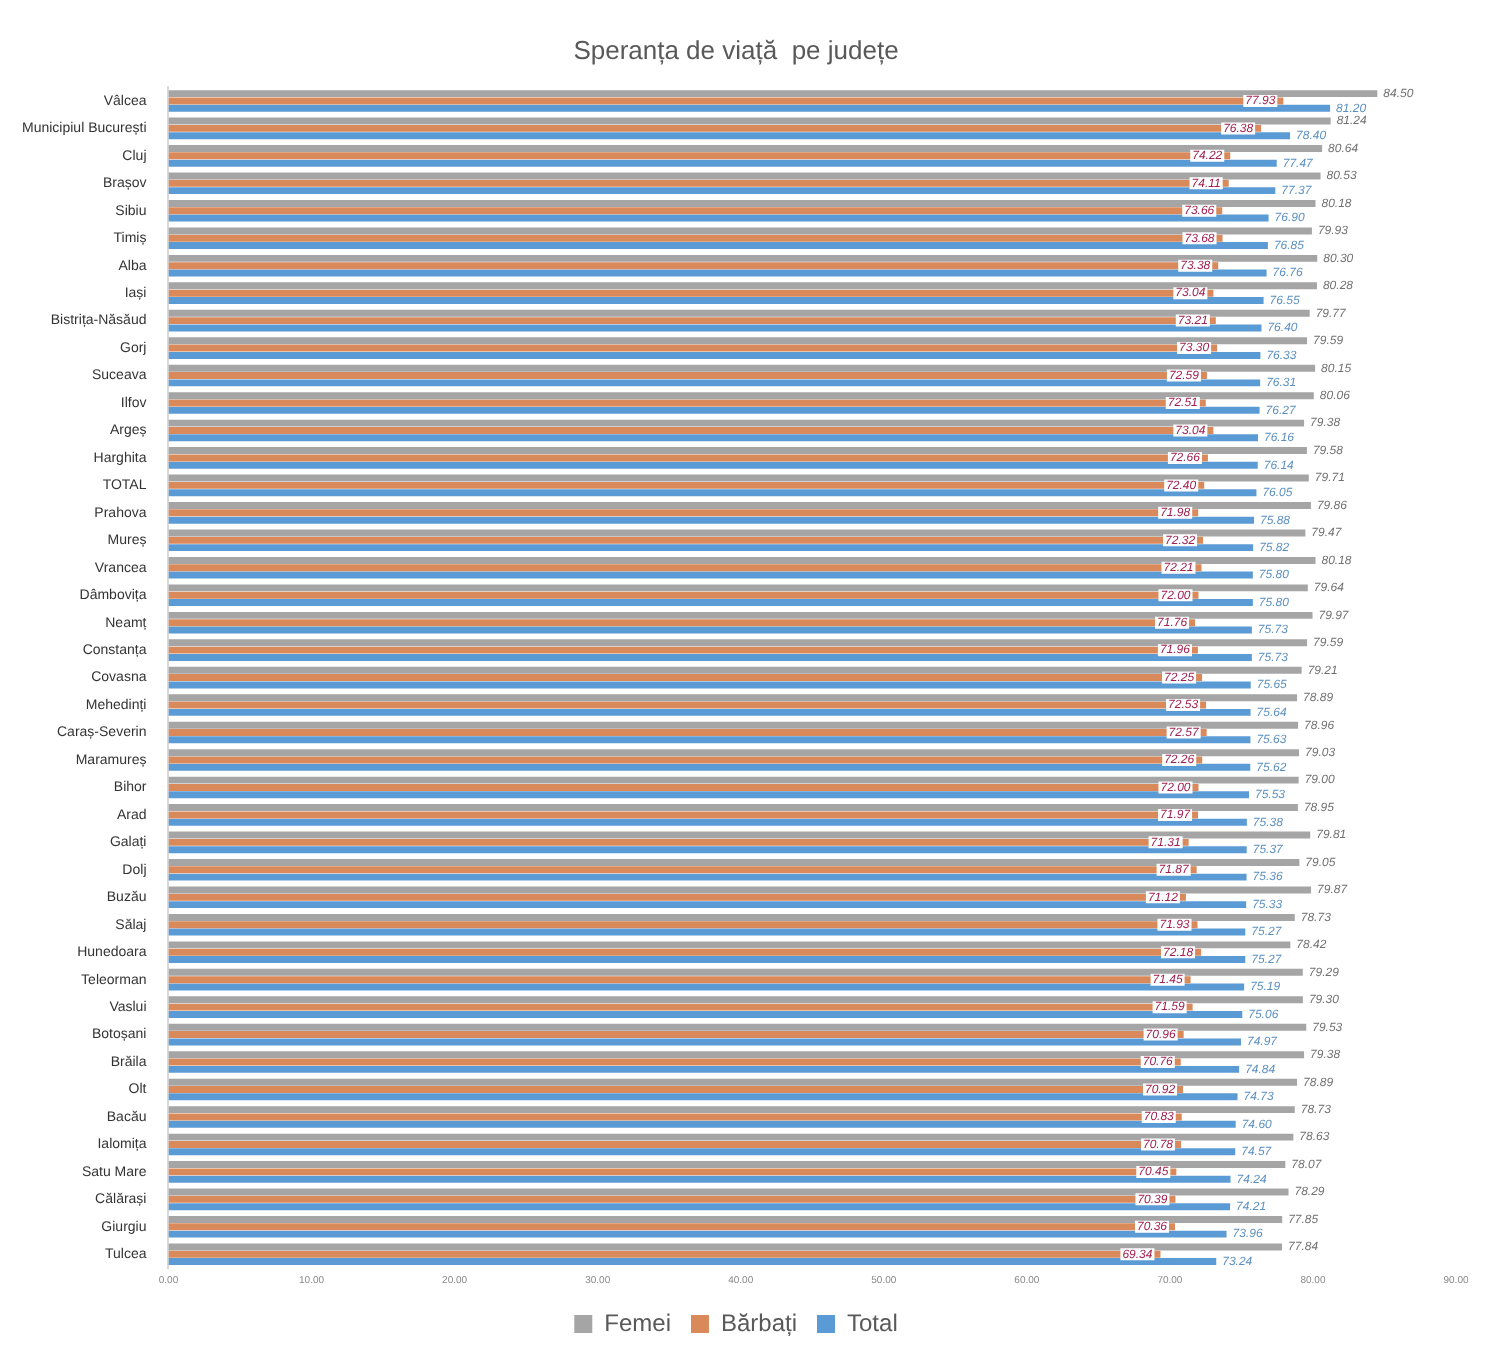  Describe the element at coordinates (872, 1322) in the screenshot. I see `legend-label: Total` at that location.